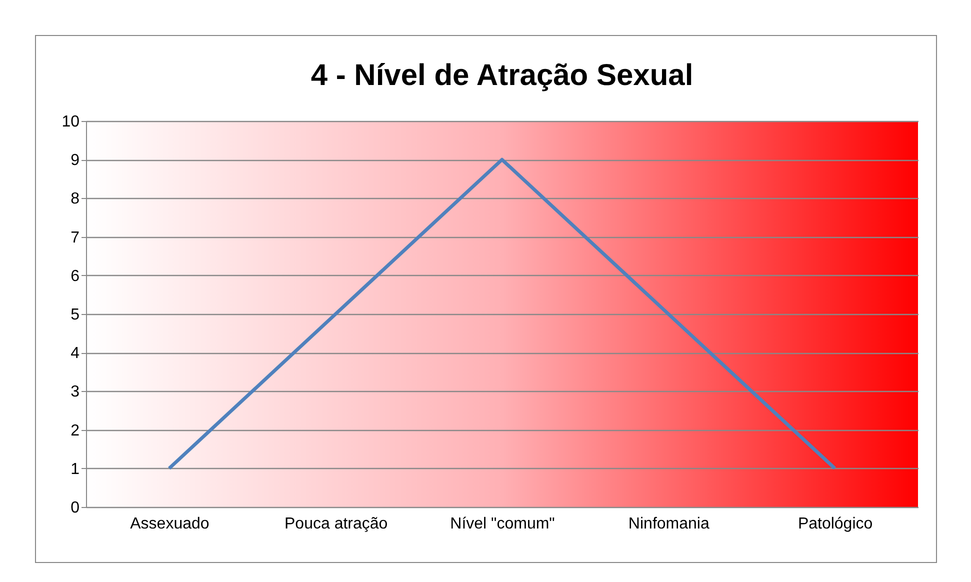 The height and width of the screenshot is (582, 971). What do you see at coordinates (75, 161) in the screenshot?
I see `y-tick-label: 9` at bounding box center [75, 161].